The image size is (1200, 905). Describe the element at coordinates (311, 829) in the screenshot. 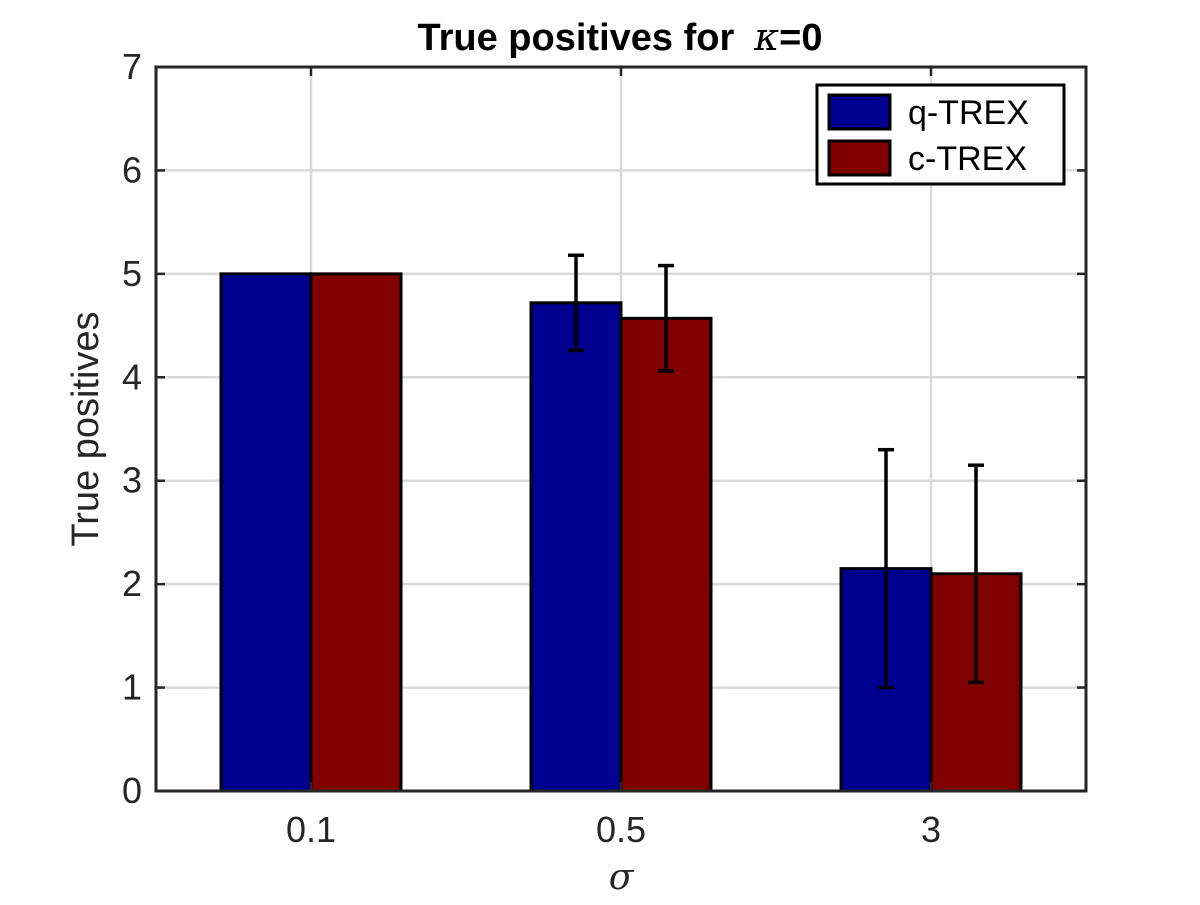

I see `x-tick-label-0: 0.1` at that location.